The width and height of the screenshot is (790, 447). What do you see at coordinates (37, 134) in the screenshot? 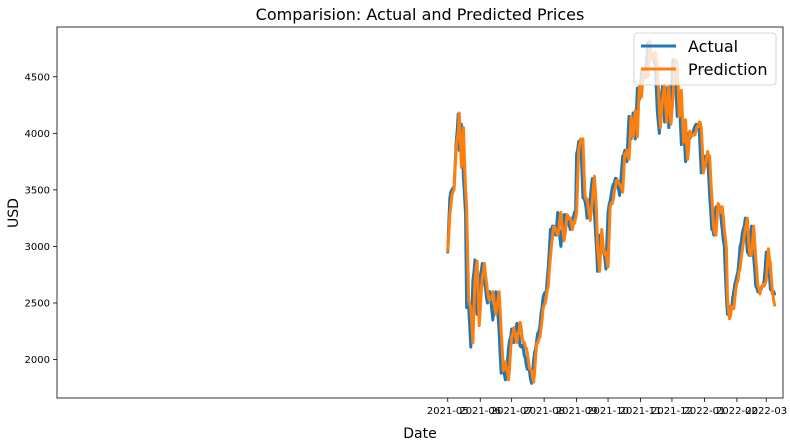
I see `y-tick-label: 4000` at bounding box center [37, 134].